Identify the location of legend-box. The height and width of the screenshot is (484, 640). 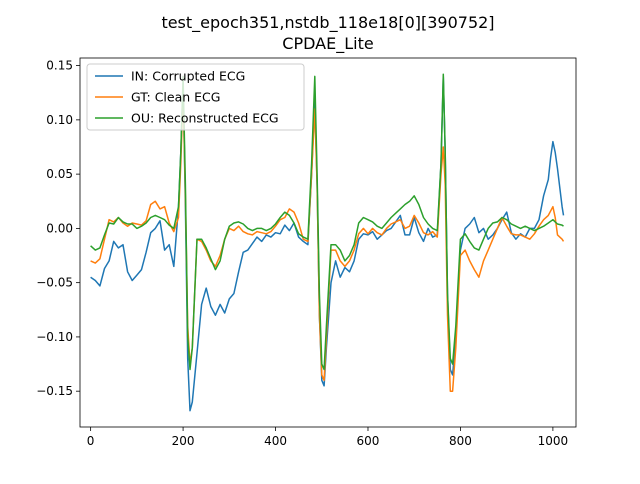
(195, 97).